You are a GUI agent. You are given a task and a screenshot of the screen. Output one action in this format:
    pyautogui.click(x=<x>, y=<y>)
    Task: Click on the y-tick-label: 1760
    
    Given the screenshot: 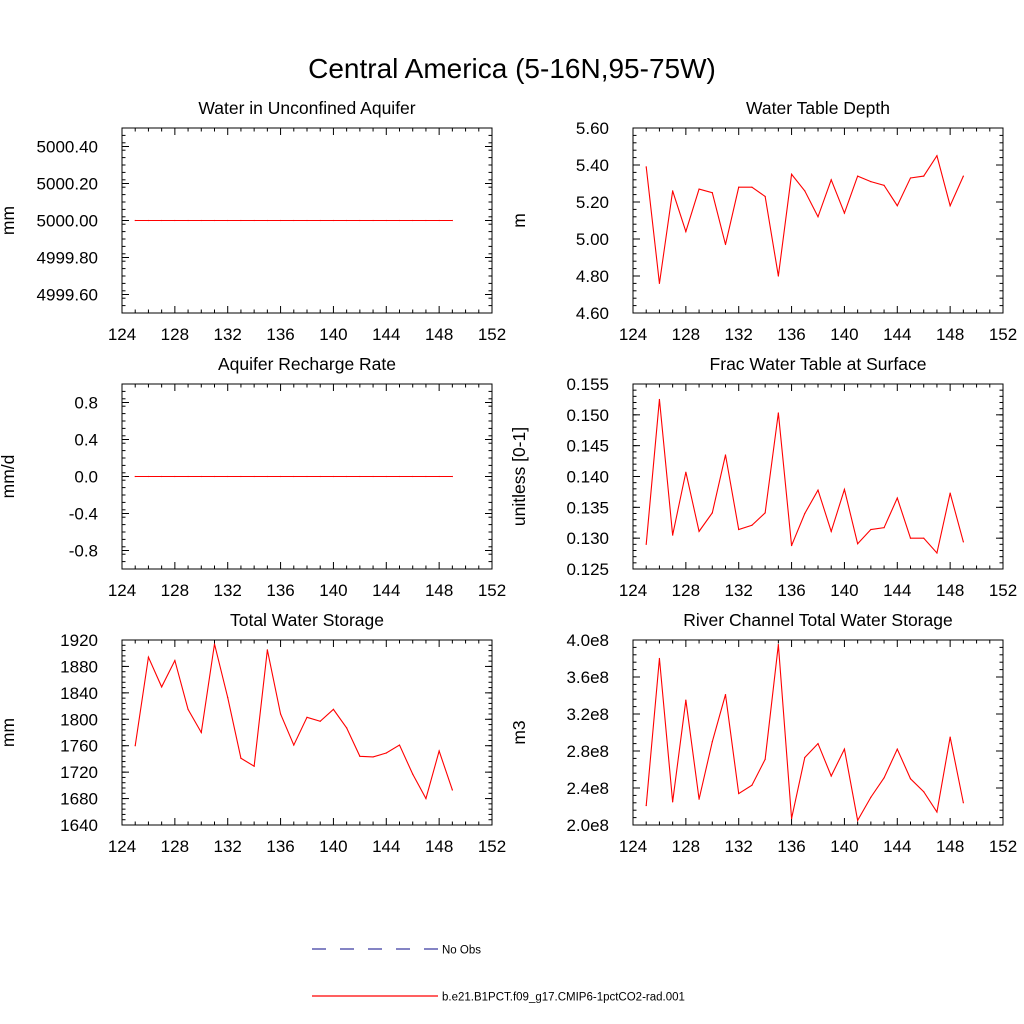 What is the action you would take?
    pyautogui.click(x=79, y=746)
    